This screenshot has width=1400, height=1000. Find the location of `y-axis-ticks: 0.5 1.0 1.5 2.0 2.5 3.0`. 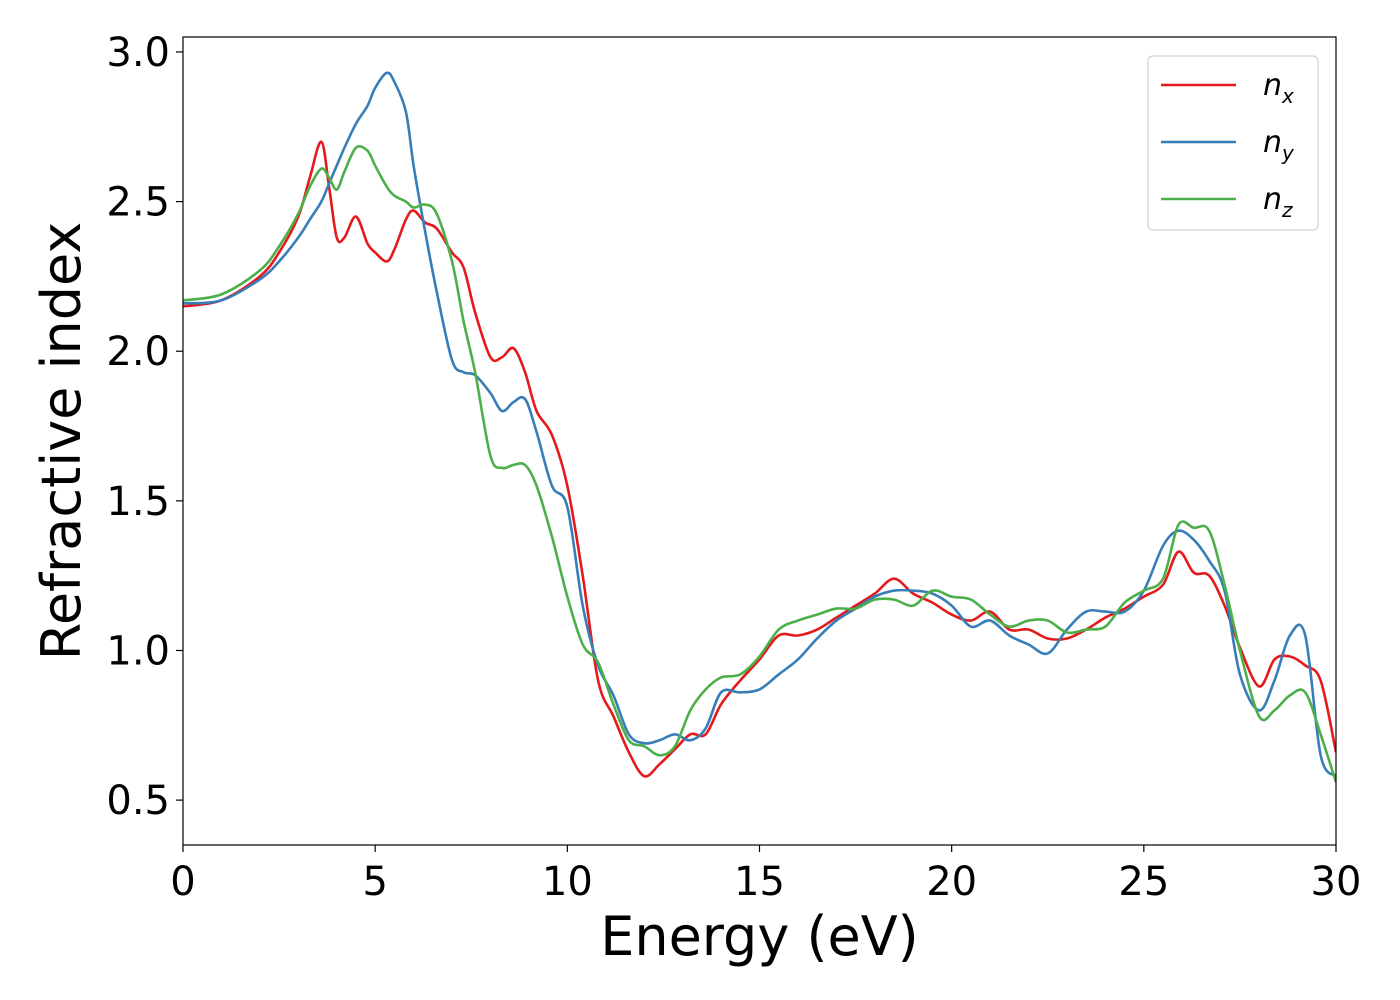

y-axis-ticks: 0.5 1.0 1.5 2.0 2.5 3.0 is located at coordinates (144, 427).